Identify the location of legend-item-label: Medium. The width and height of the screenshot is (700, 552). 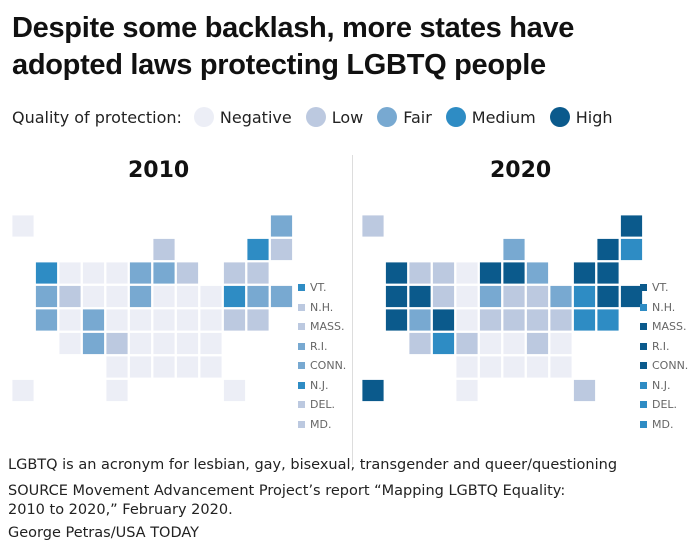
(503, 117).